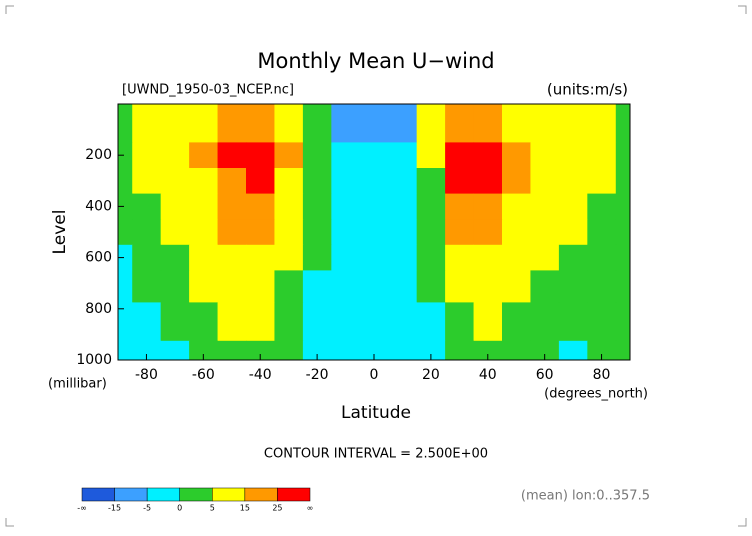 The width and height of the screenshot is (752, 536). What do you see at coordinates (545, 375) in the screenshot?
I see `x-tick-label: 60` at bounding box center [545, 375].